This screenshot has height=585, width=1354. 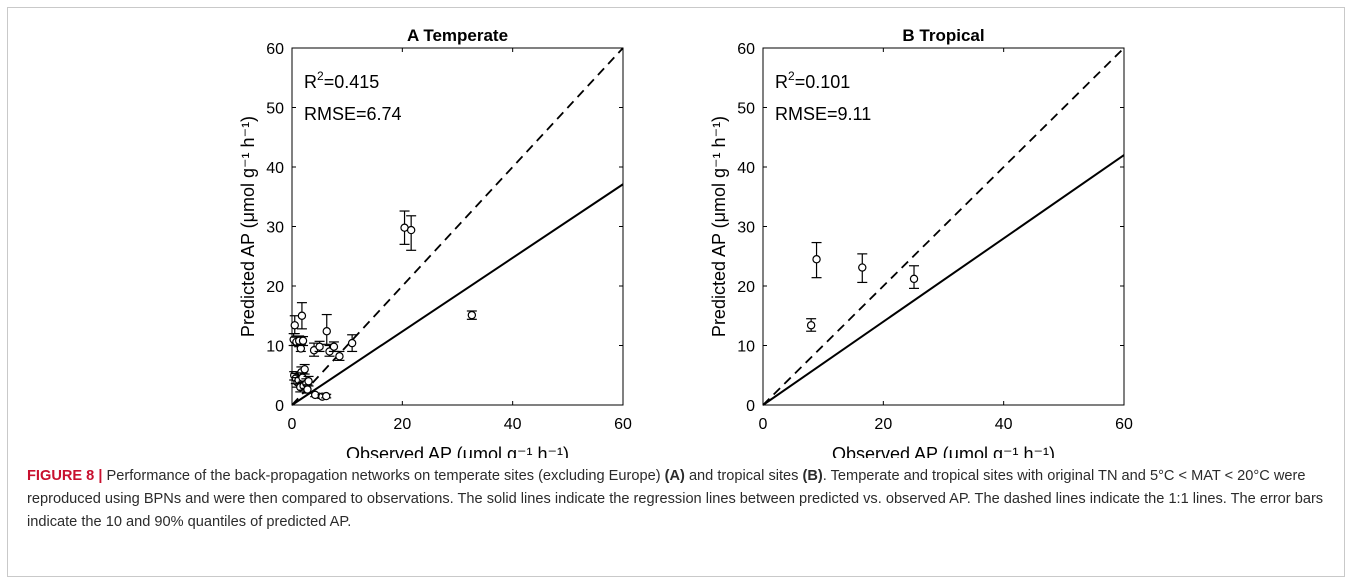 What do you see at coordinates (823, 114) in the screenshot?
I see `annotation-b-1: RMSE=9.11` at bounding box center [823, 114].